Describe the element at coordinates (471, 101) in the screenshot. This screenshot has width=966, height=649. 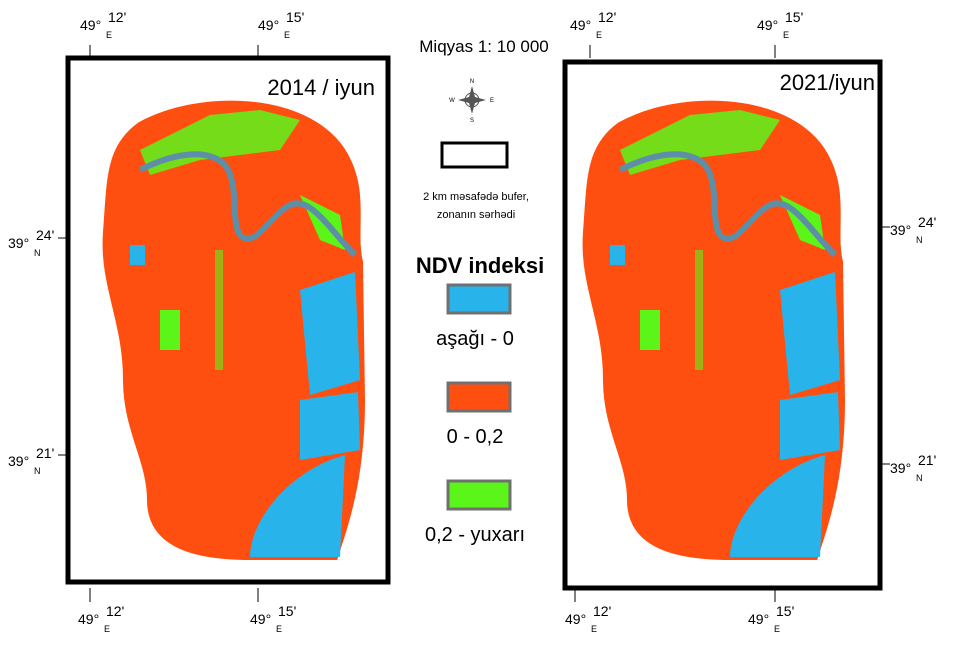
I see `compass: N S W E` at that location.